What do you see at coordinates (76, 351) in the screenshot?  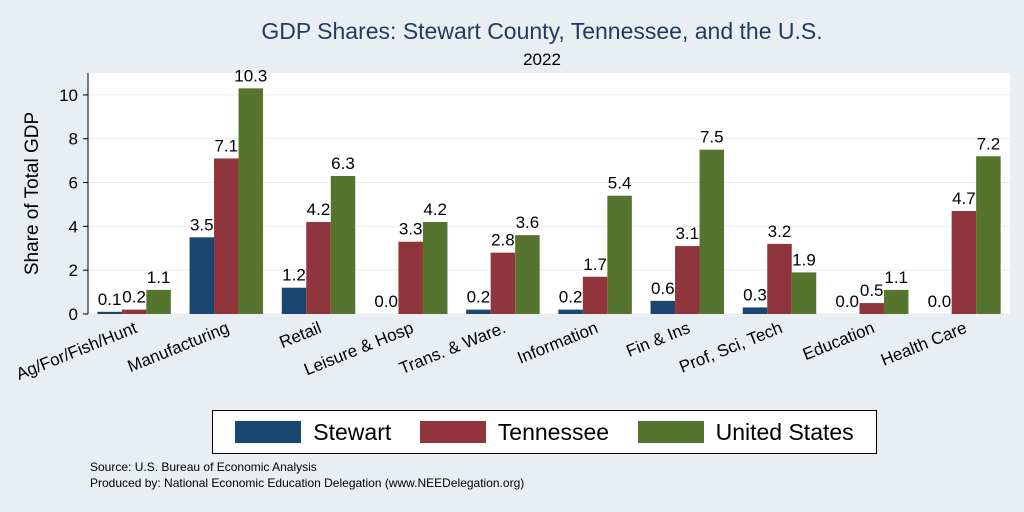 I see `x-tick-label-ag-for-fish-hunt: Ag/For/Fish/Hunt` at bounding box center [76, 351].